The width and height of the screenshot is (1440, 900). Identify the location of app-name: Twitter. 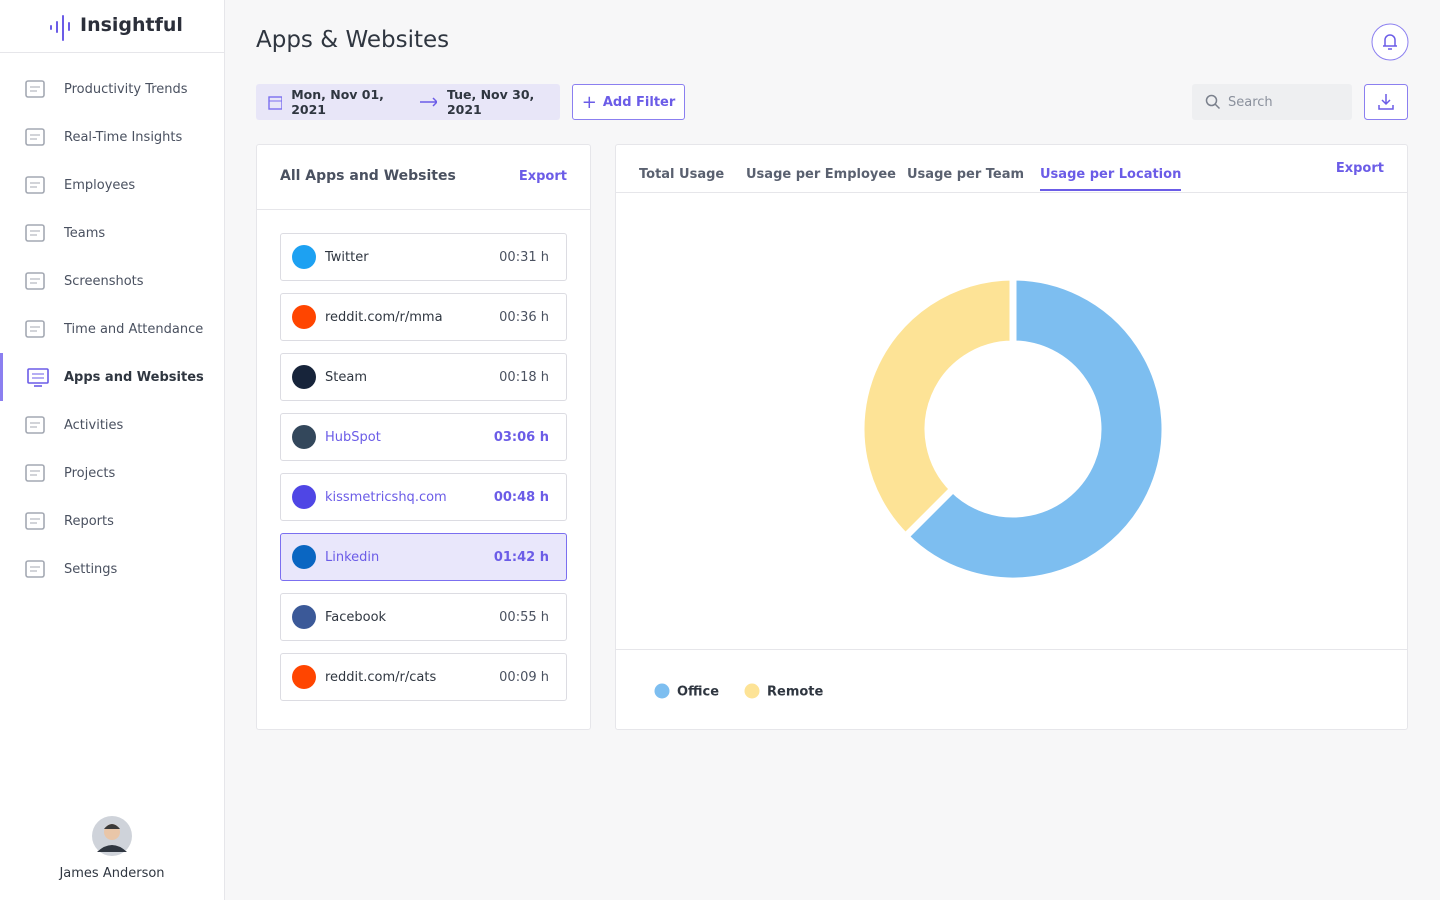
(347, 257).